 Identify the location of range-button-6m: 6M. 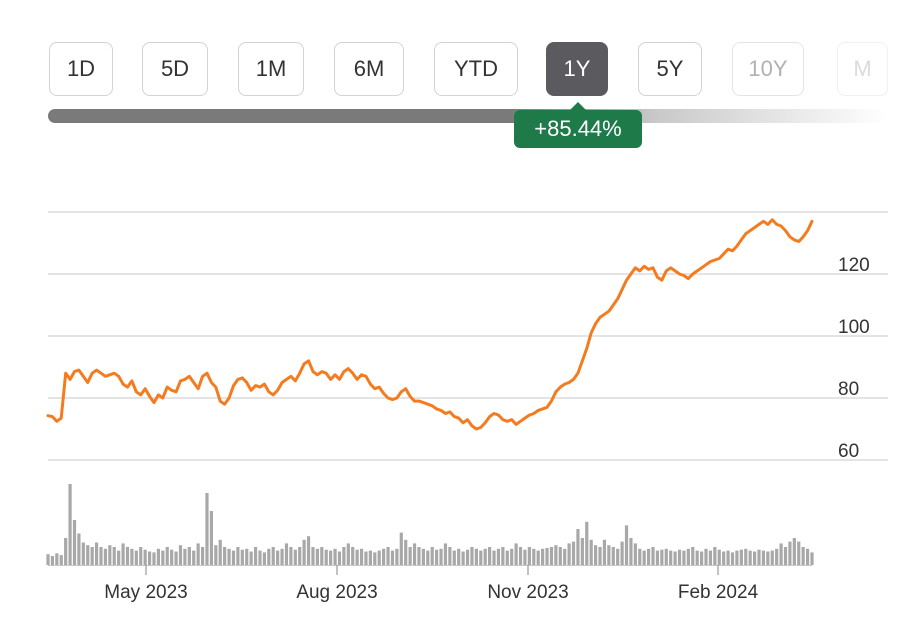
(369, 69).